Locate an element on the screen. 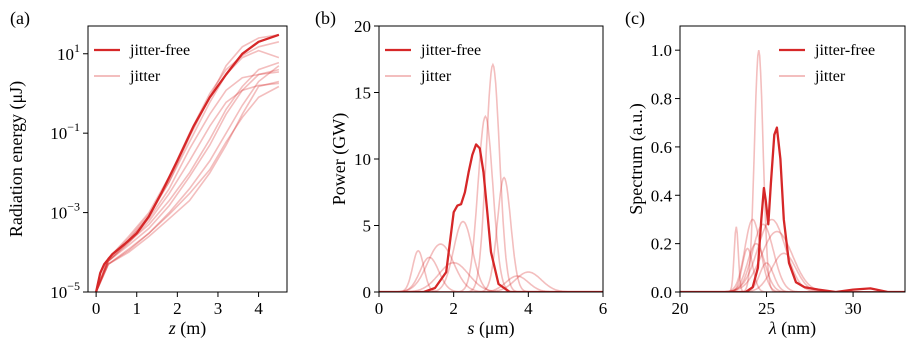 Image resolution: width=906 pixels, height=339 pixels. x-axis-label-unit: (nm) is located at coordinates (797, 328).